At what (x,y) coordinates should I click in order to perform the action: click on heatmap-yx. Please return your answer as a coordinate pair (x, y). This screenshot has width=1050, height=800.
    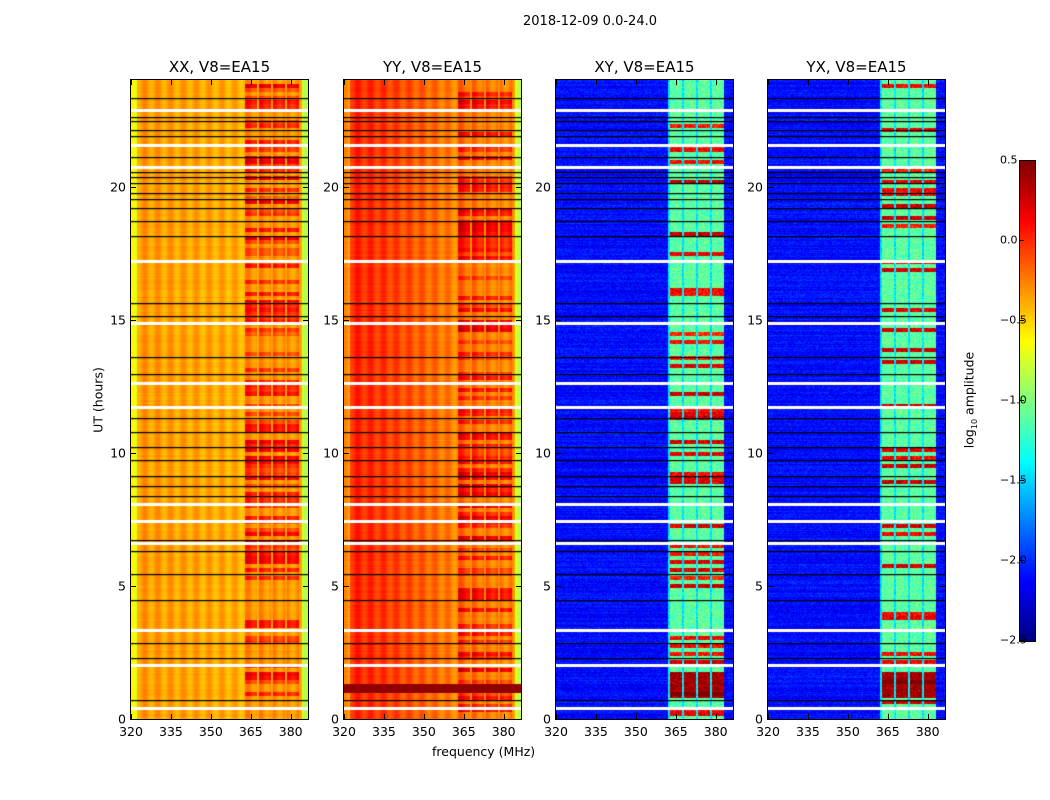
    Looking at the image, I should click on (856, 399).